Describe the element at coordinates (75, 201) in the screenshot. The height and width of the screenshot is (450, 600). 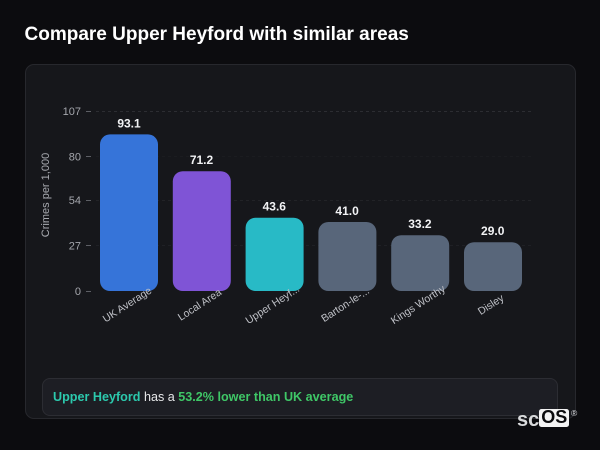
I see `svg-text: 54` at that location.